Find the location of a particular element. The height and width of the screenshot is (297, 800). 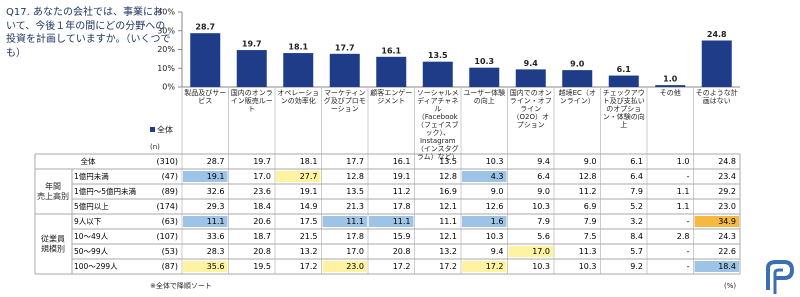

category-label: 国内でのオンライン・オフライン（O2O）オプション is located at coordinates (530, 109).